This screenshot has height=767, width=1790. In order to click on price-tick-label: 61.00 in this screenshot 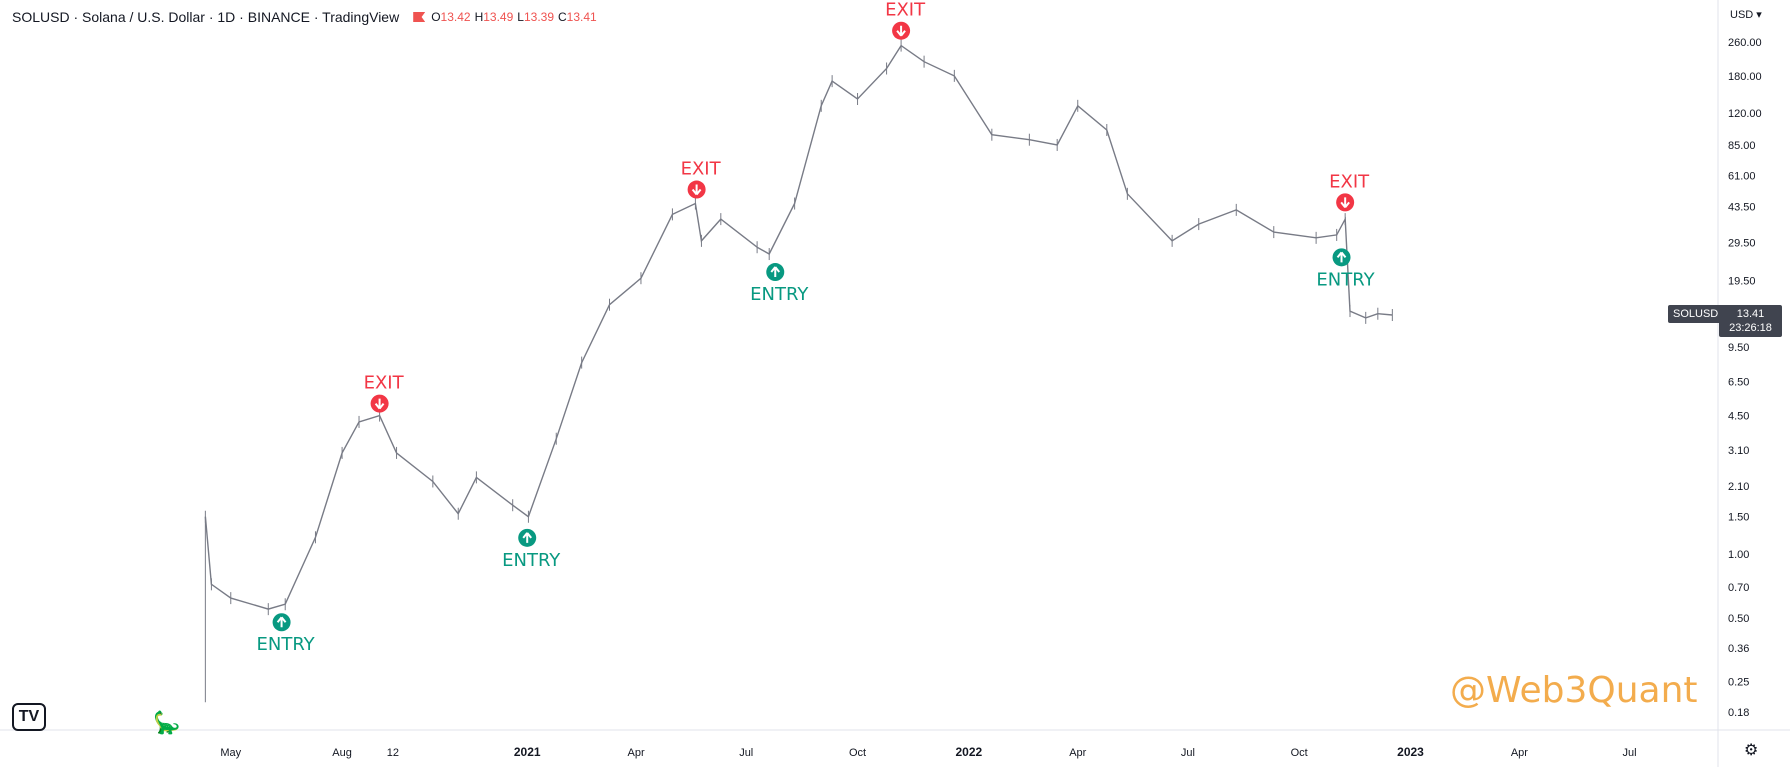, I will do `click(1742, 177)`.